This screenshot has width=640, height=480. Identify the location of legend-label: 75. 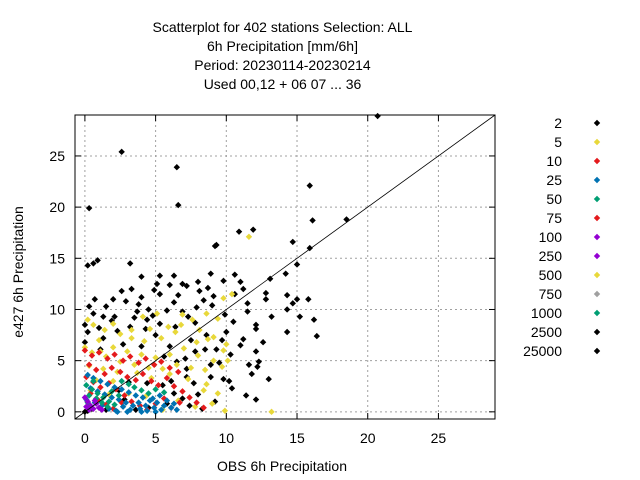
(554, 218).